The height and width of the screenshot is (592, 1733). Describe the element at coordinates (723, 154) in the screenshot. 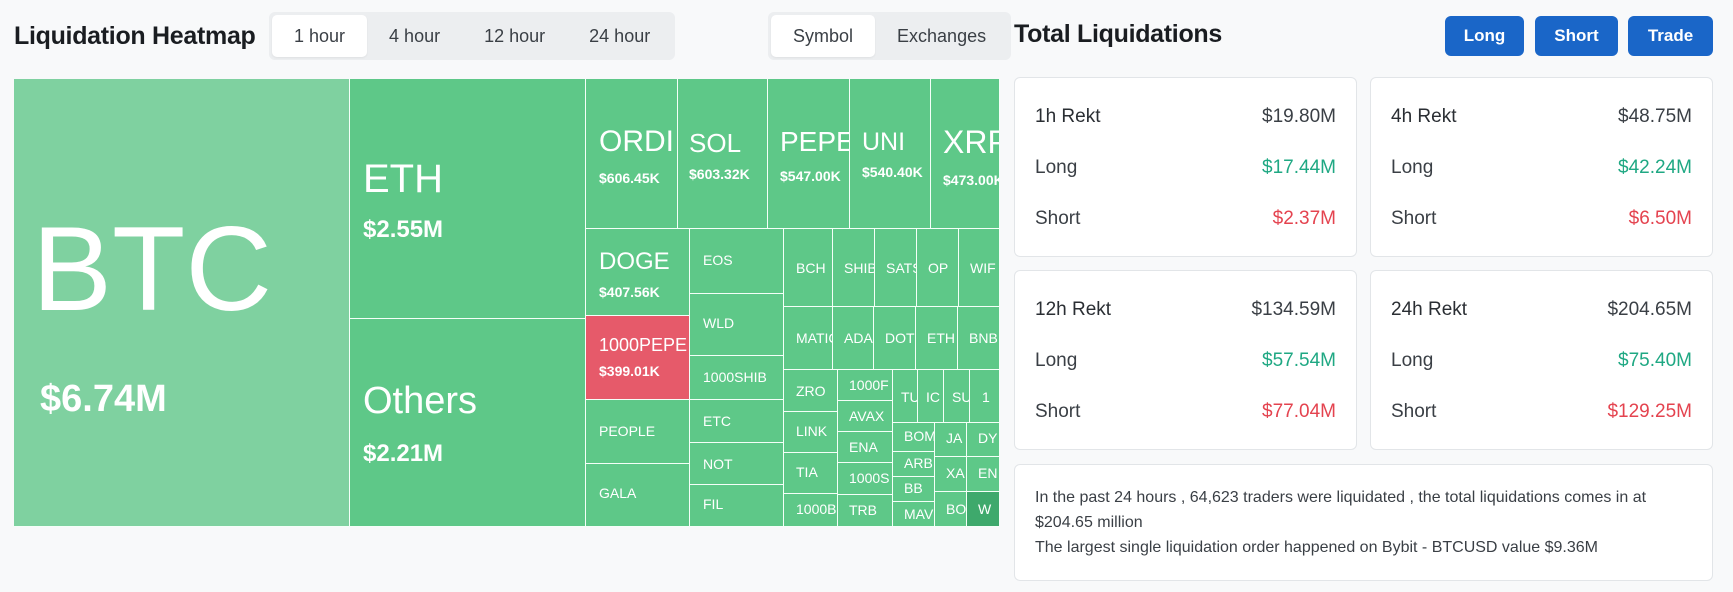

I see `tile-sol: SOL $603.32K` at that location.